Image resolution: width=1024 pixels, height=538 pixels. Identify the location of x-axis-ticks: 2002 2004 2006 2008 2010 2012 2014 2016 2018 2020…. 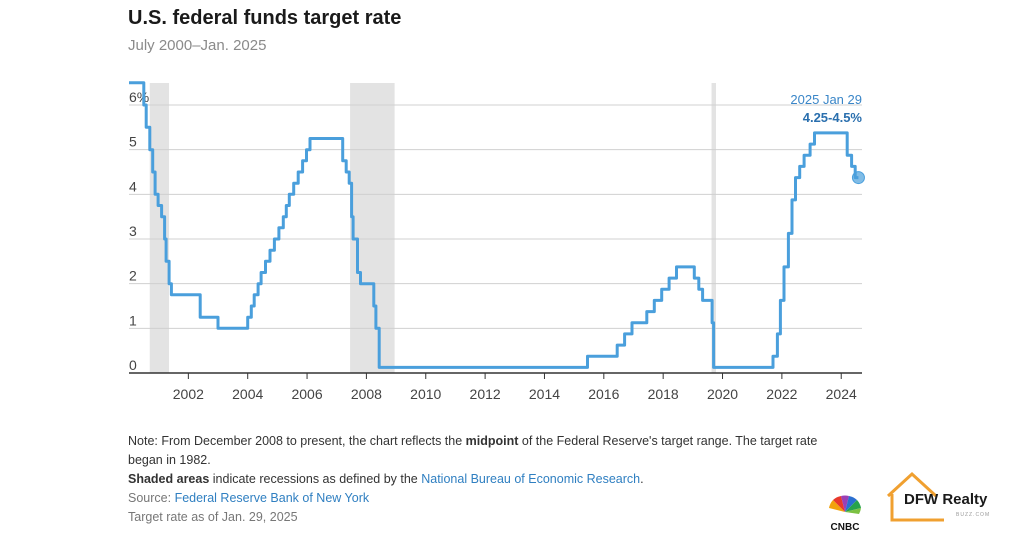
(515, 387).